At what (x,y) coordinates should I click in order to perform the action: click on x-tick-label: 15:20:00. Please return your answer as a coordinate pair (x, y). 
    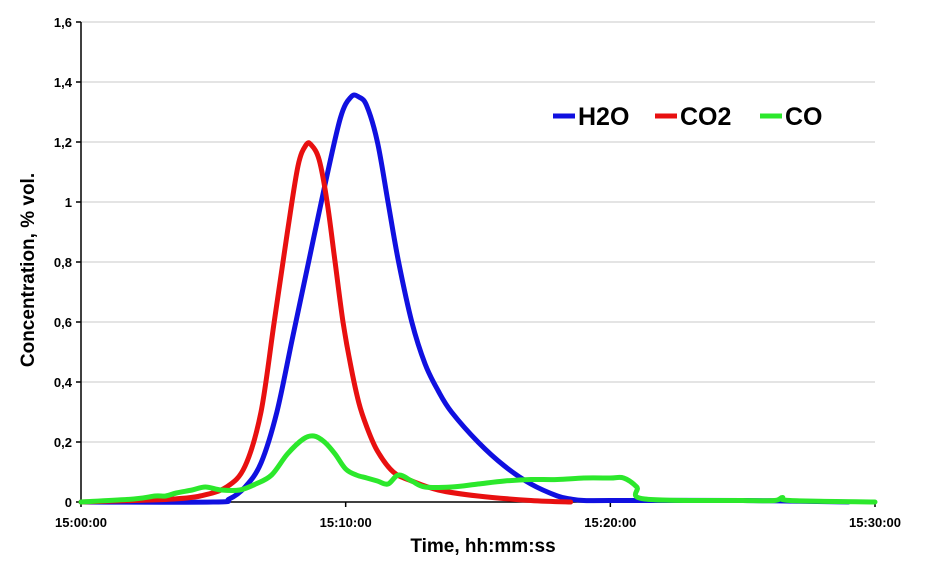
    Looking at the image, I should click on (610, 522).